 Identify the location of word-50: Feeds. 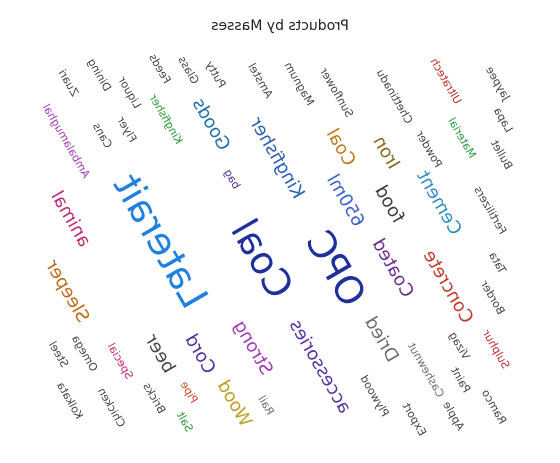
(159, 68).